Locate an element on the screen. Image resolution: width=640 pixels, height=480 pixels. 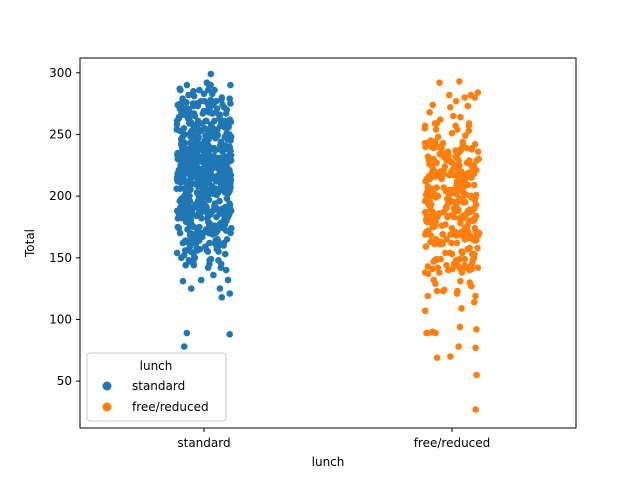
y-tick-label: 300 is located at coordinates (60, 73).